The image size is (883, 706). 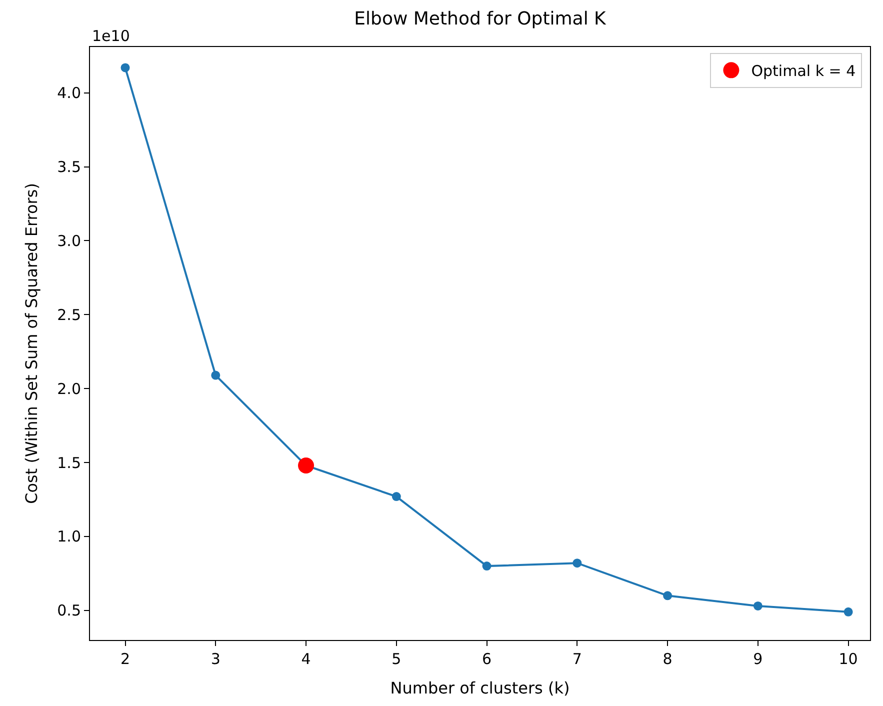 I want to click on y-tick-label: 2.0, so click(x=69, y=389).